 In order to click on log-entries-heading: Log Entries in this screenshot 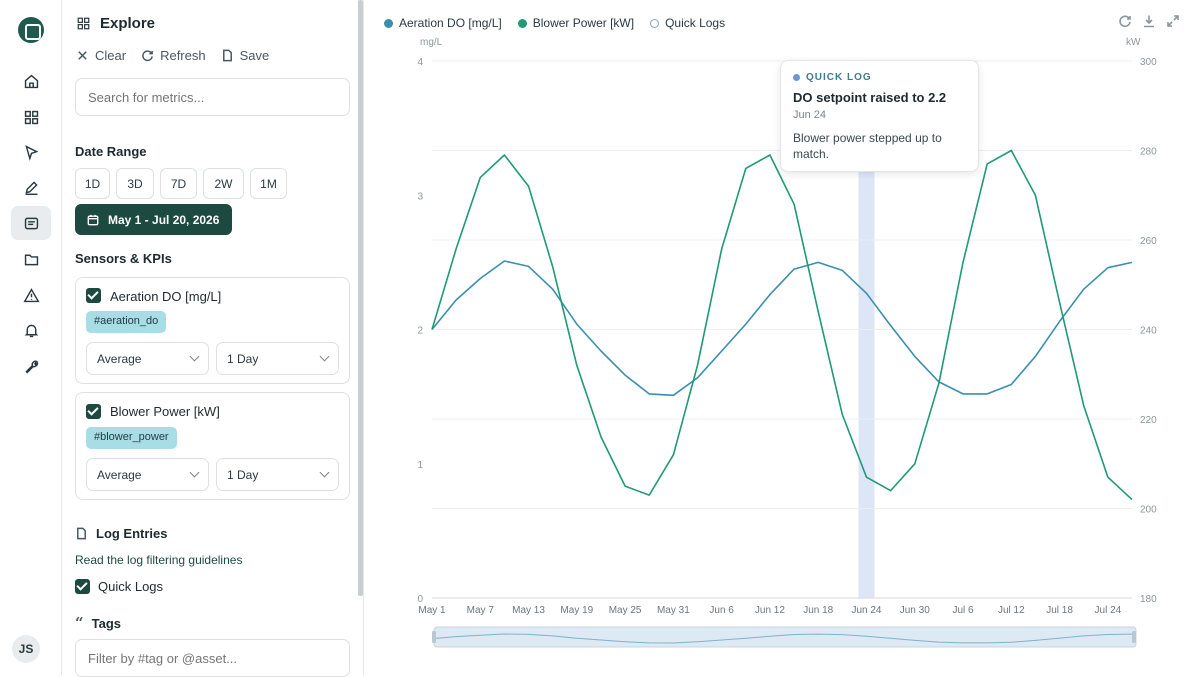, I will do `click(121, 533)`.